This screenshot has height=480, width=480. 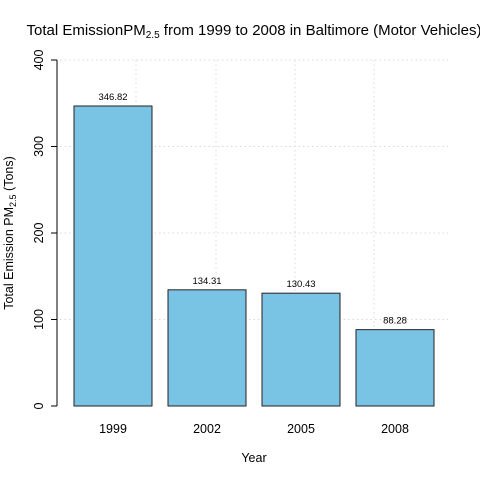 I want to click on y-tick-label-400: 400, so click(x=39, y=60).